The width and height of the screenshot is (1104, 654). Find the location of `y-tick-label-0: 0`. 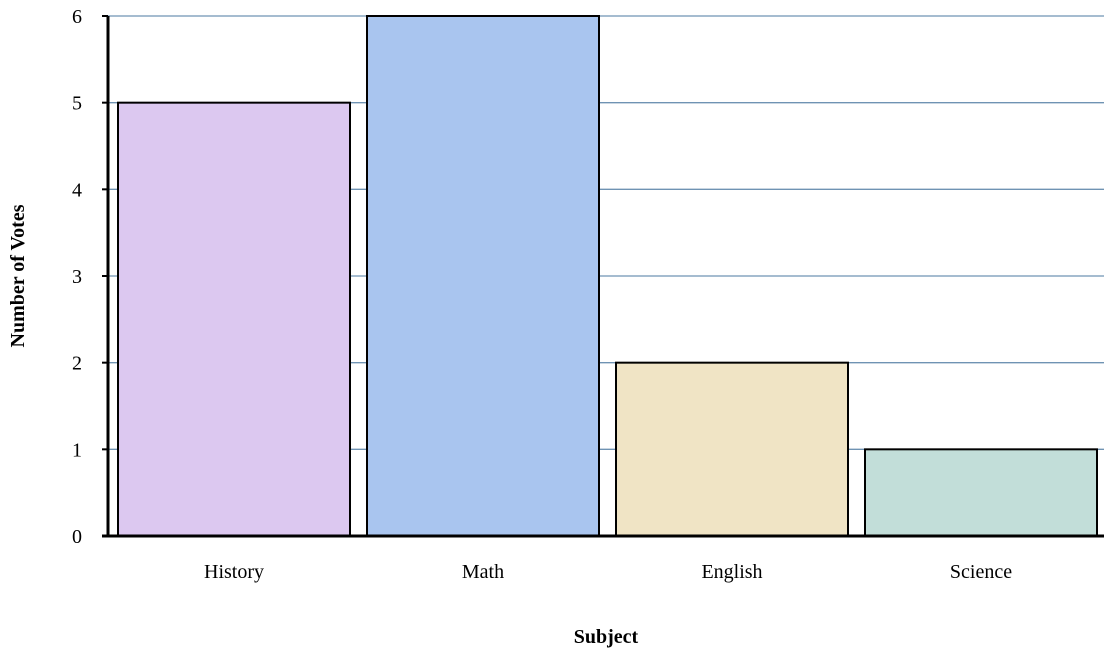

y-tick-label-0: 0 is located at coordinates (77, 537).